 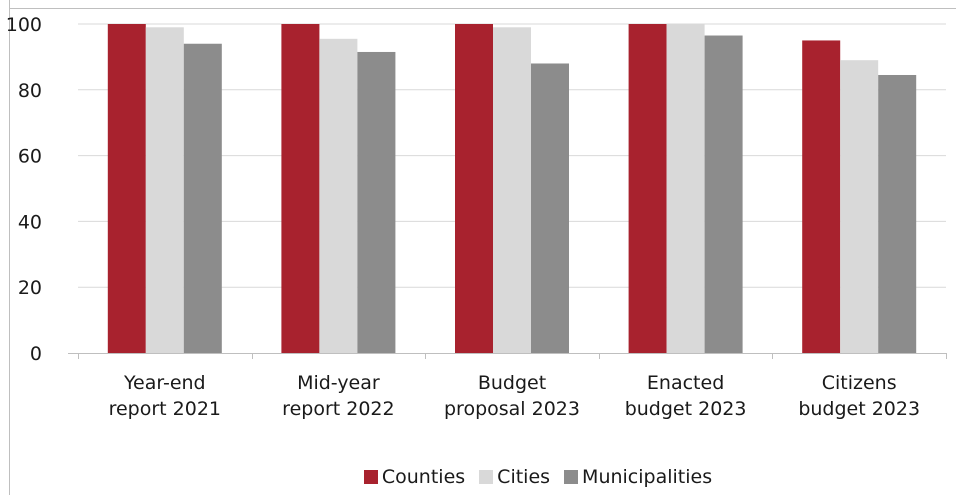 I want to click on y-tick-label: 0, so click(x=36, y=354).